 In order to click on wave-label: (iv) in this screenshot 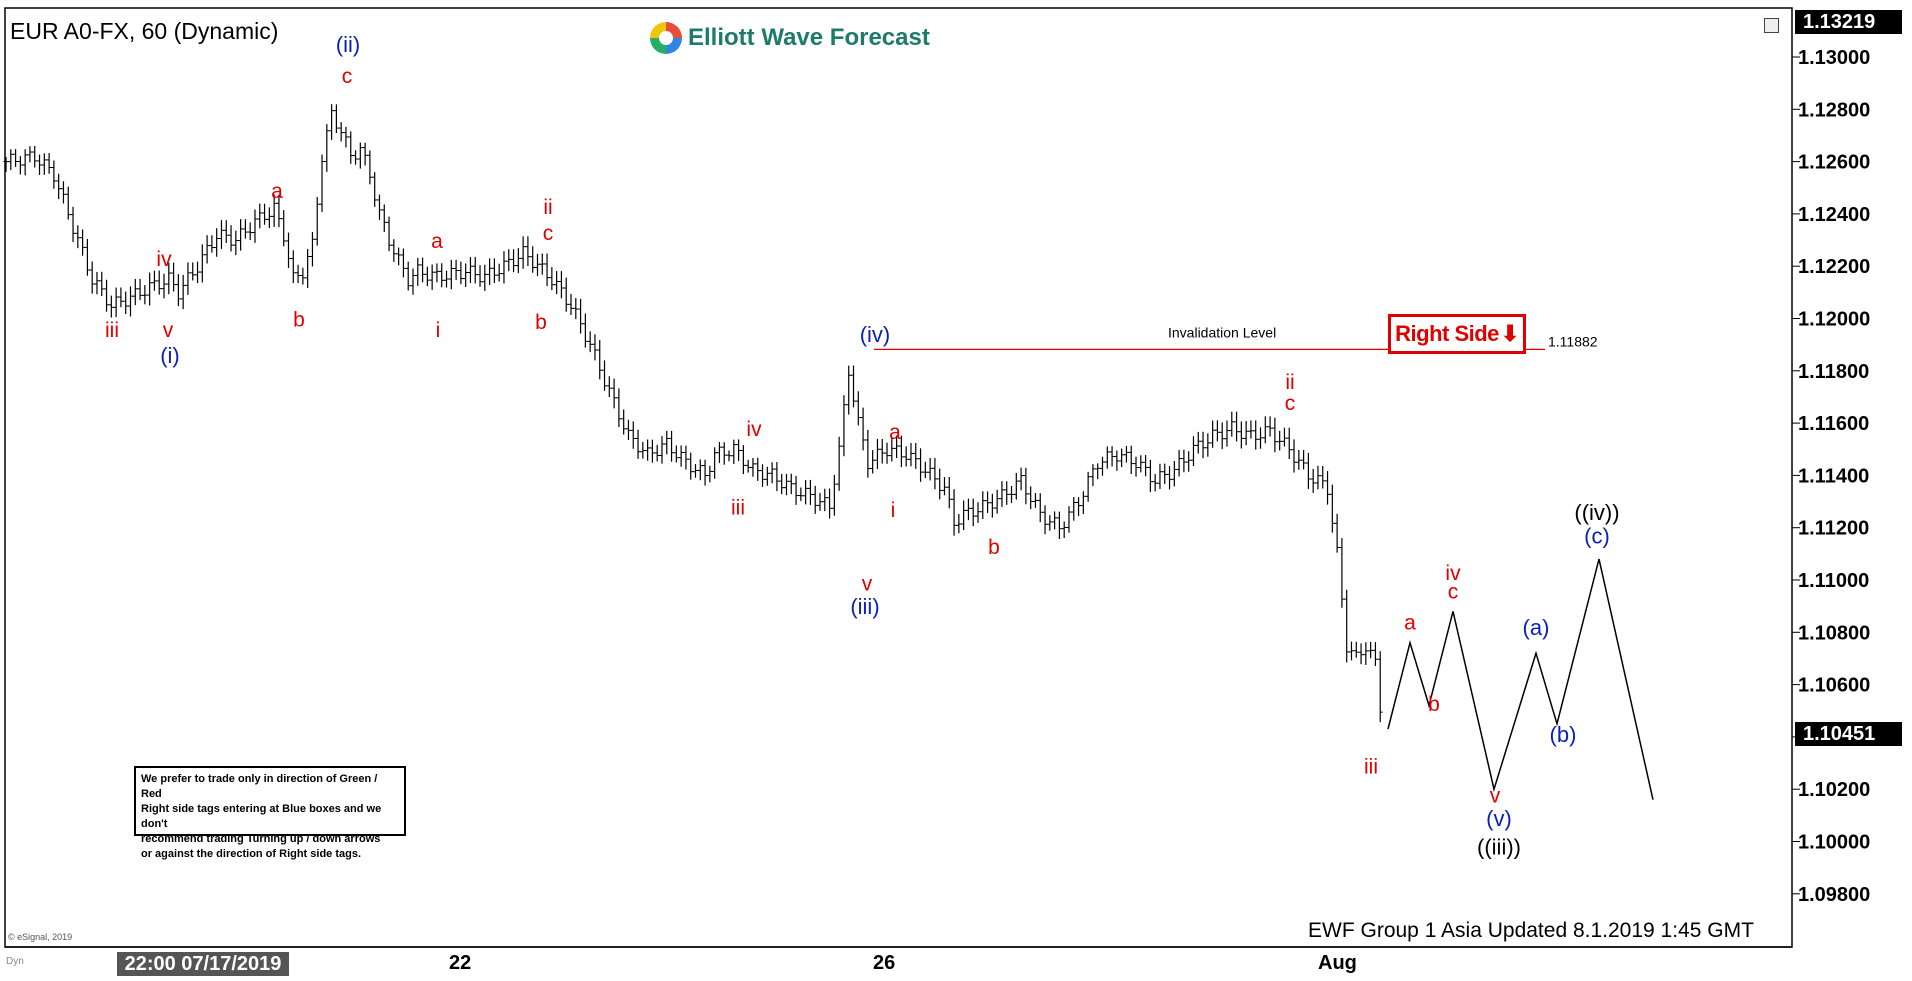, I will do `click(875, 334)`.